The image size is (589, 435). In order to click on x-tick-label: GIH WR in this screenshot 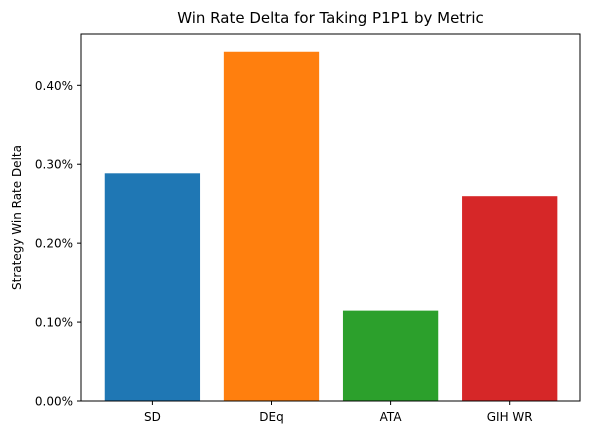, I will do `click(510, 417)`.